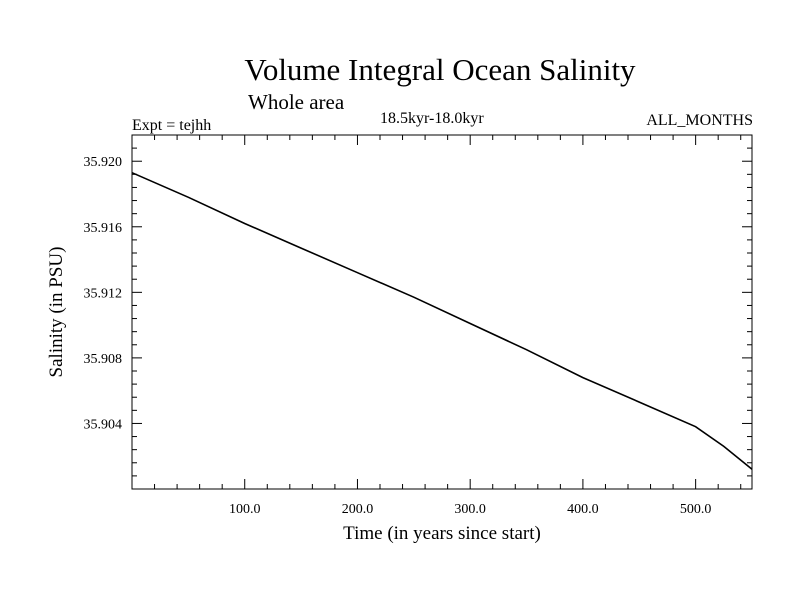  Describe the element at coordinates (440, 69) in the screenshot. I see `chart-title: Volume Integral Ocean Salinity` at that location.